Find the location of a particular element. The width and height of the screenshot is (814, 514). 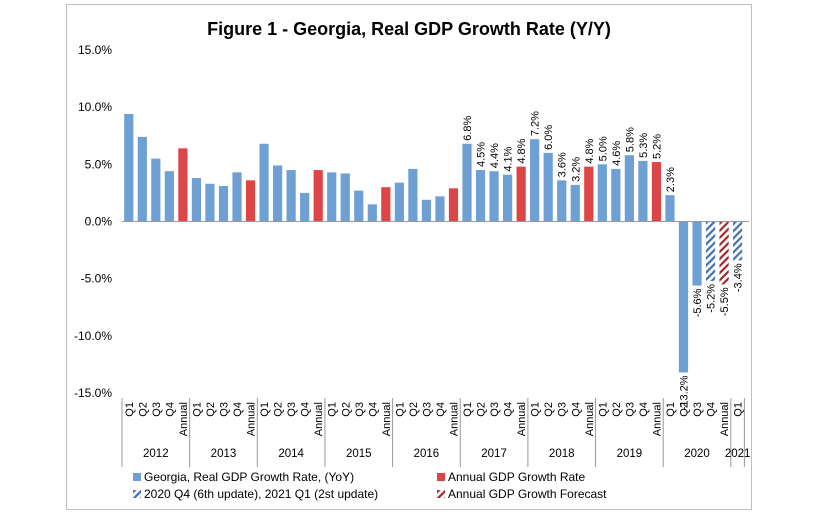

bar-annual_forecast is located at coordinates (724, 253).